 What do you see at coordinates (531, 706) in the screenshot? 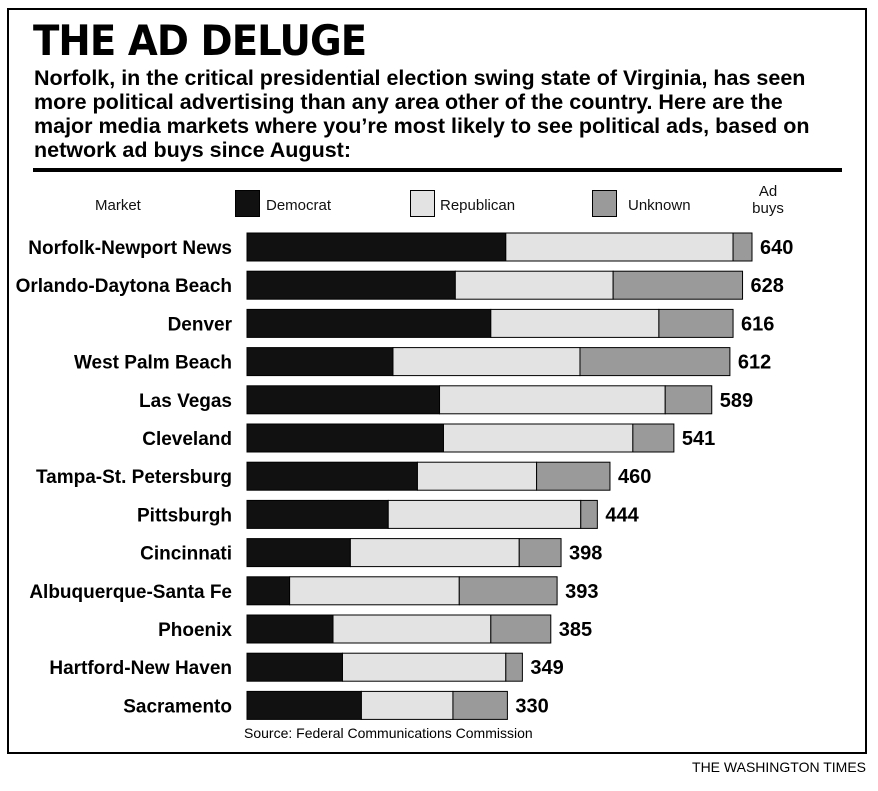
I see `total-label: 330` at bounding box center [531, 706].